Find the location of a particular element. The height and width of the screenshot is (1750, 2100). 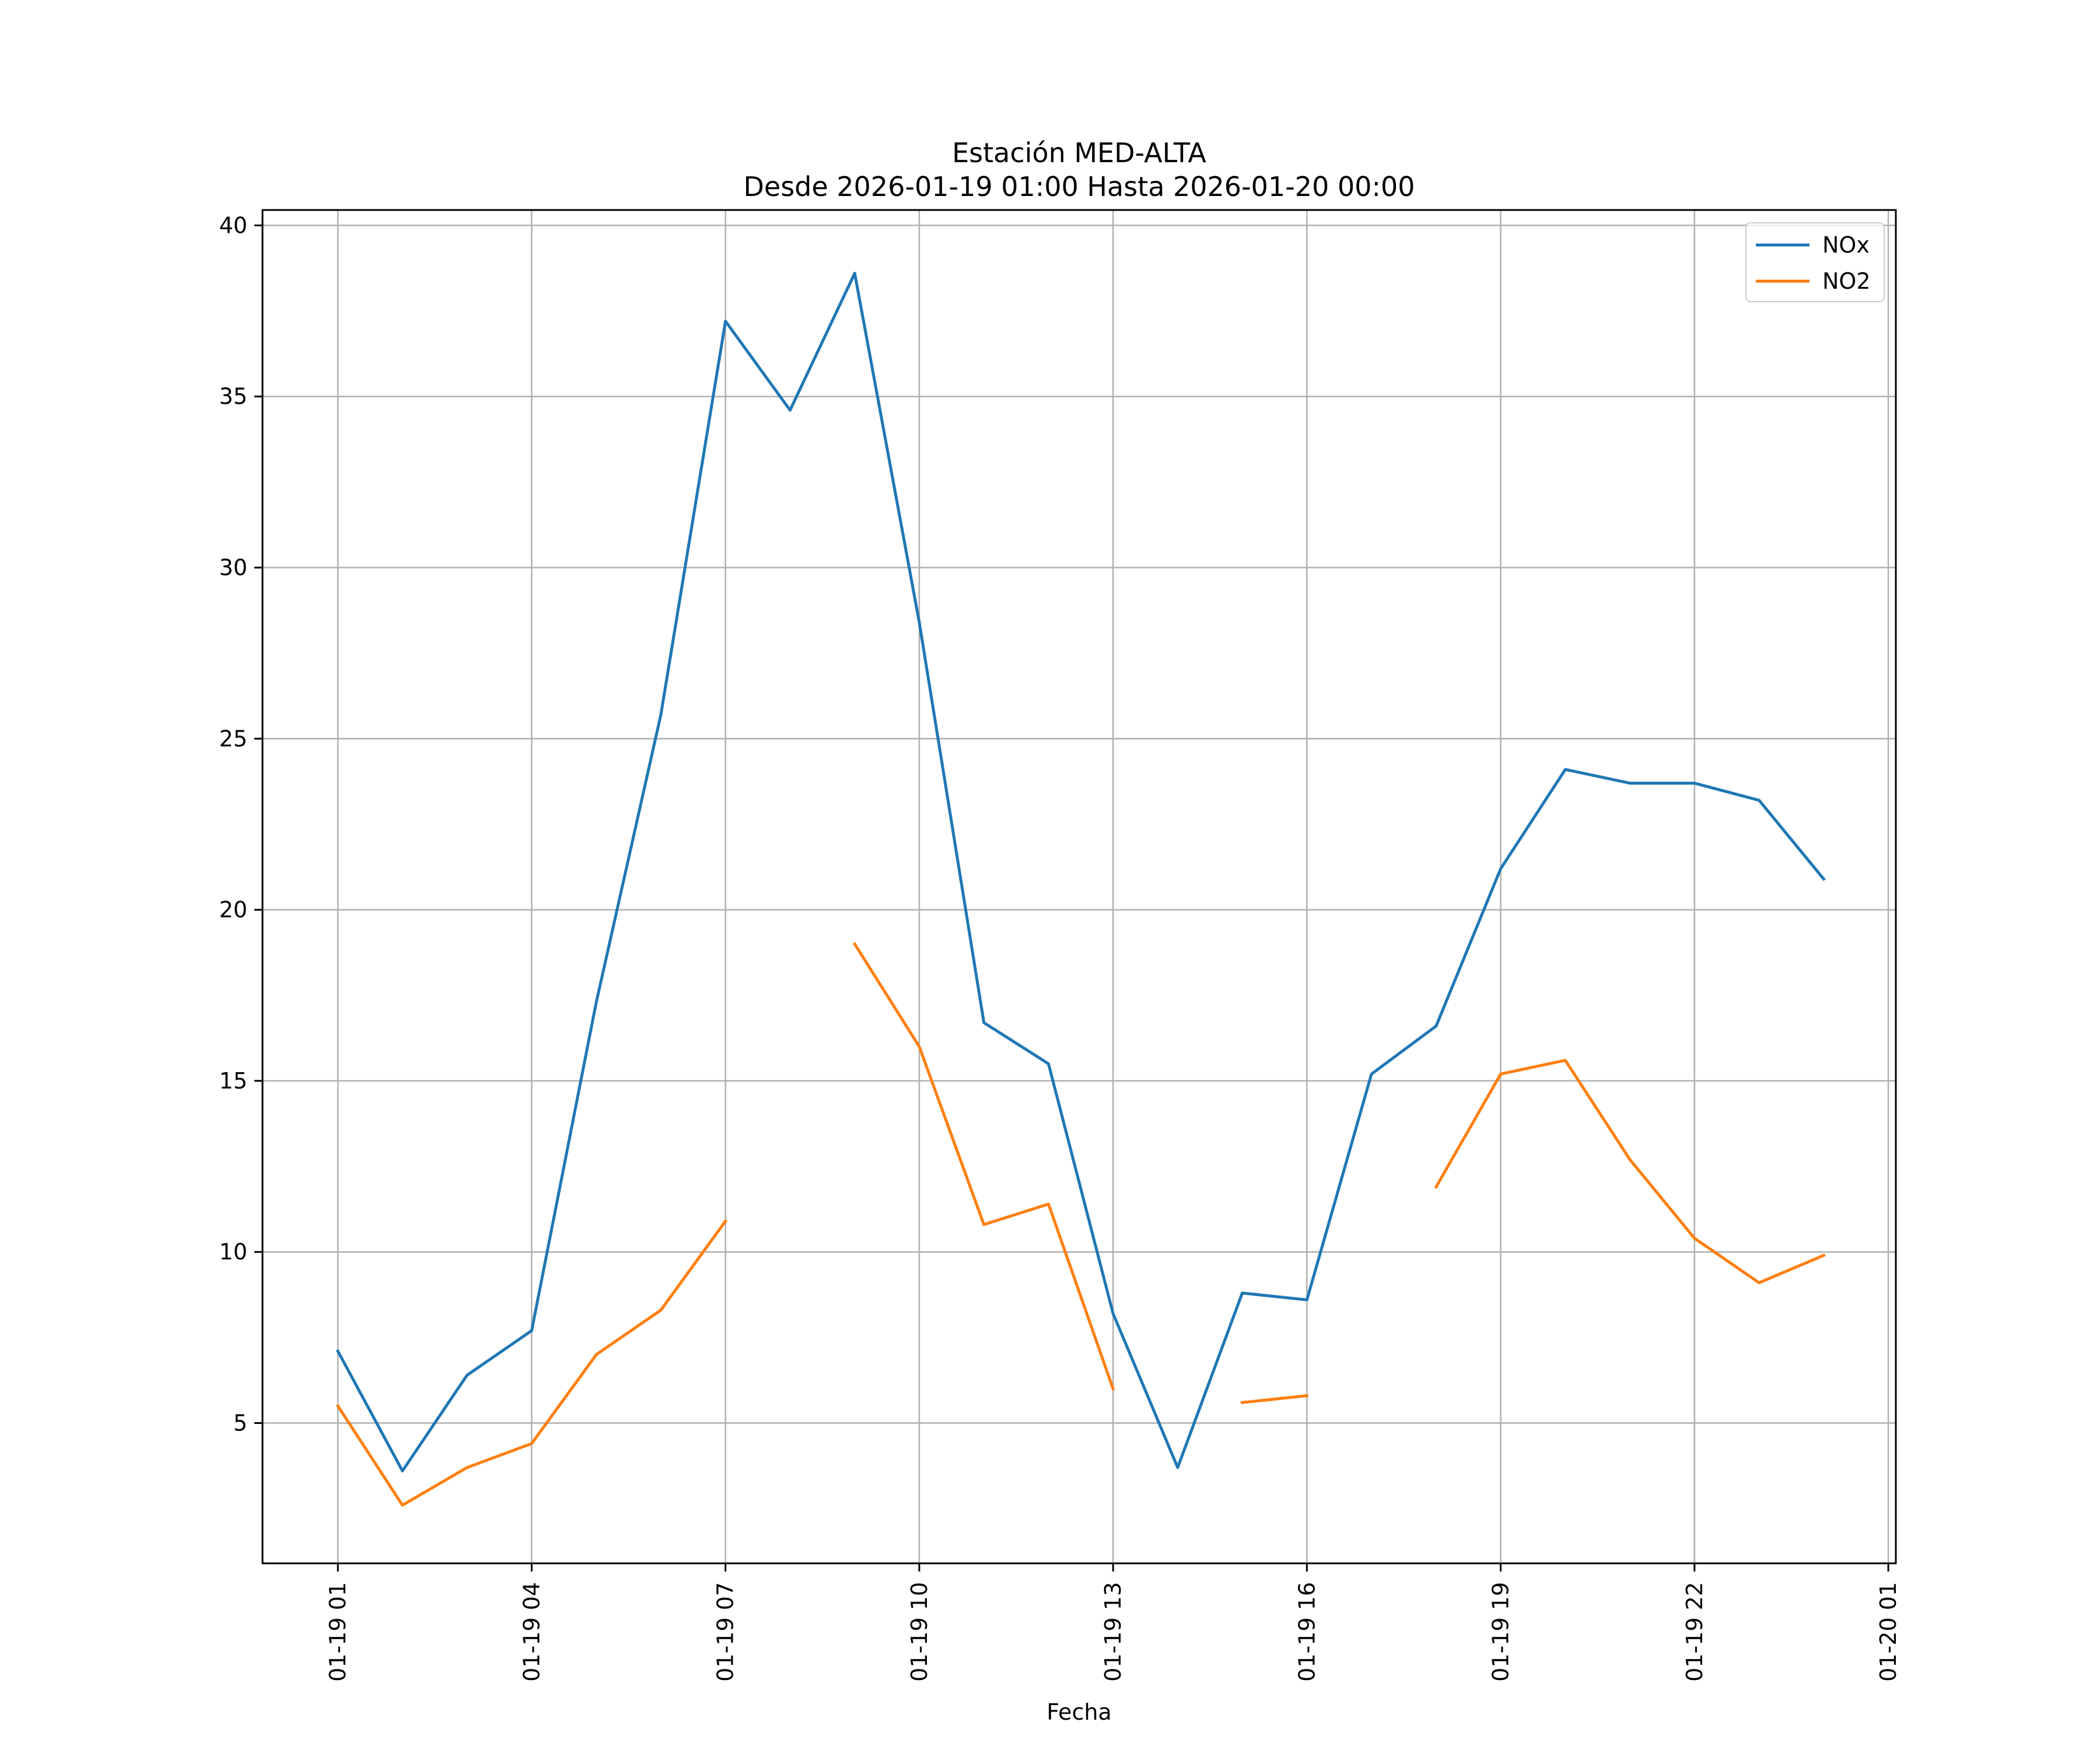

x-tick-label: 01-19 01 is located at coordinates (338, 1632).